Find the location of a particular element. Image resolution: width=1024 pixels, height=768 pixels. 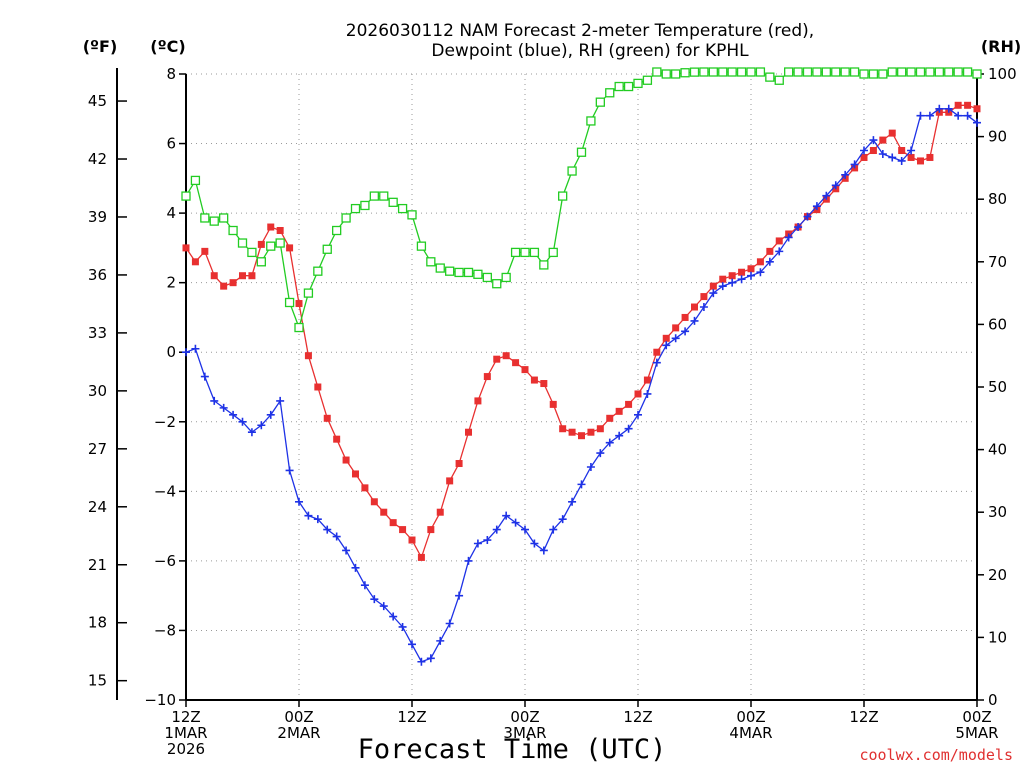

fahrenheit-tick-label: 39 is located at coordinates (97, 217).